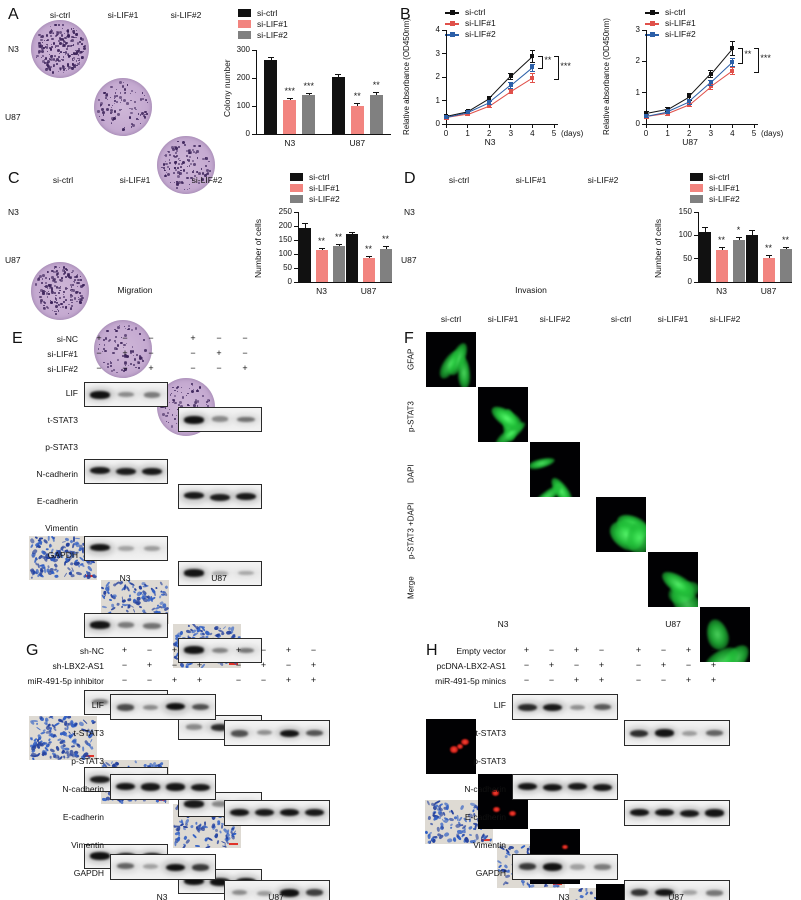 The image size is (801, 900). I want to click on panel-f-col-header: si-LIF#2, so click(555, 319).